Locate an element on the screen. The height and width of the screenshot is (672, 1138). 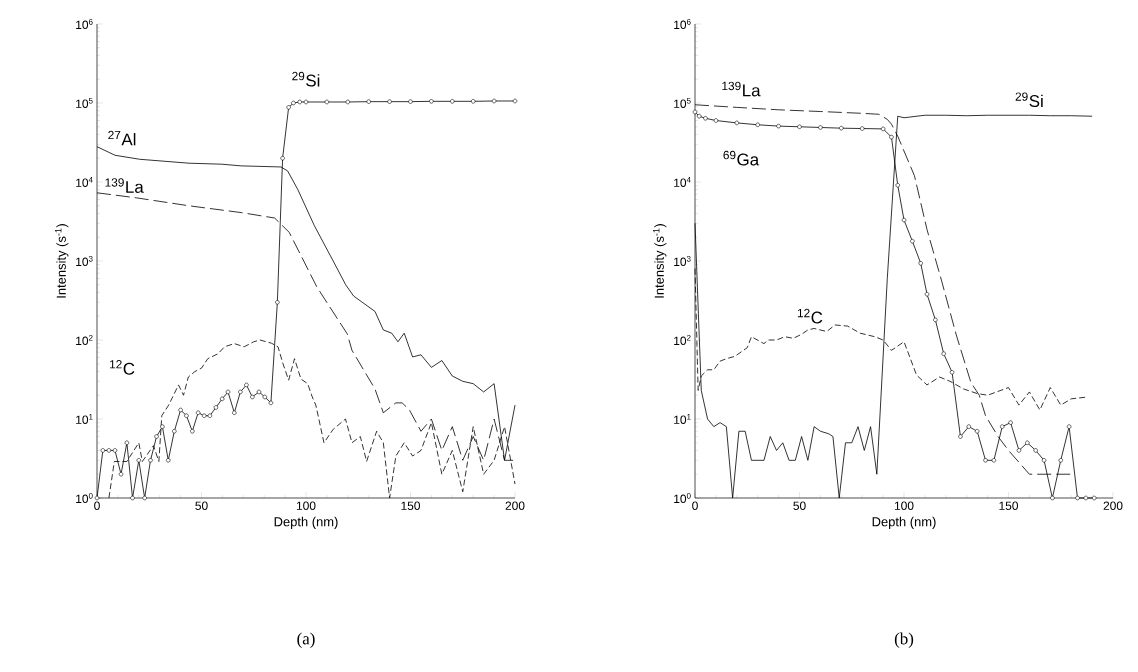
series-label: $^{12}$C is located at coordinates (810, 316).